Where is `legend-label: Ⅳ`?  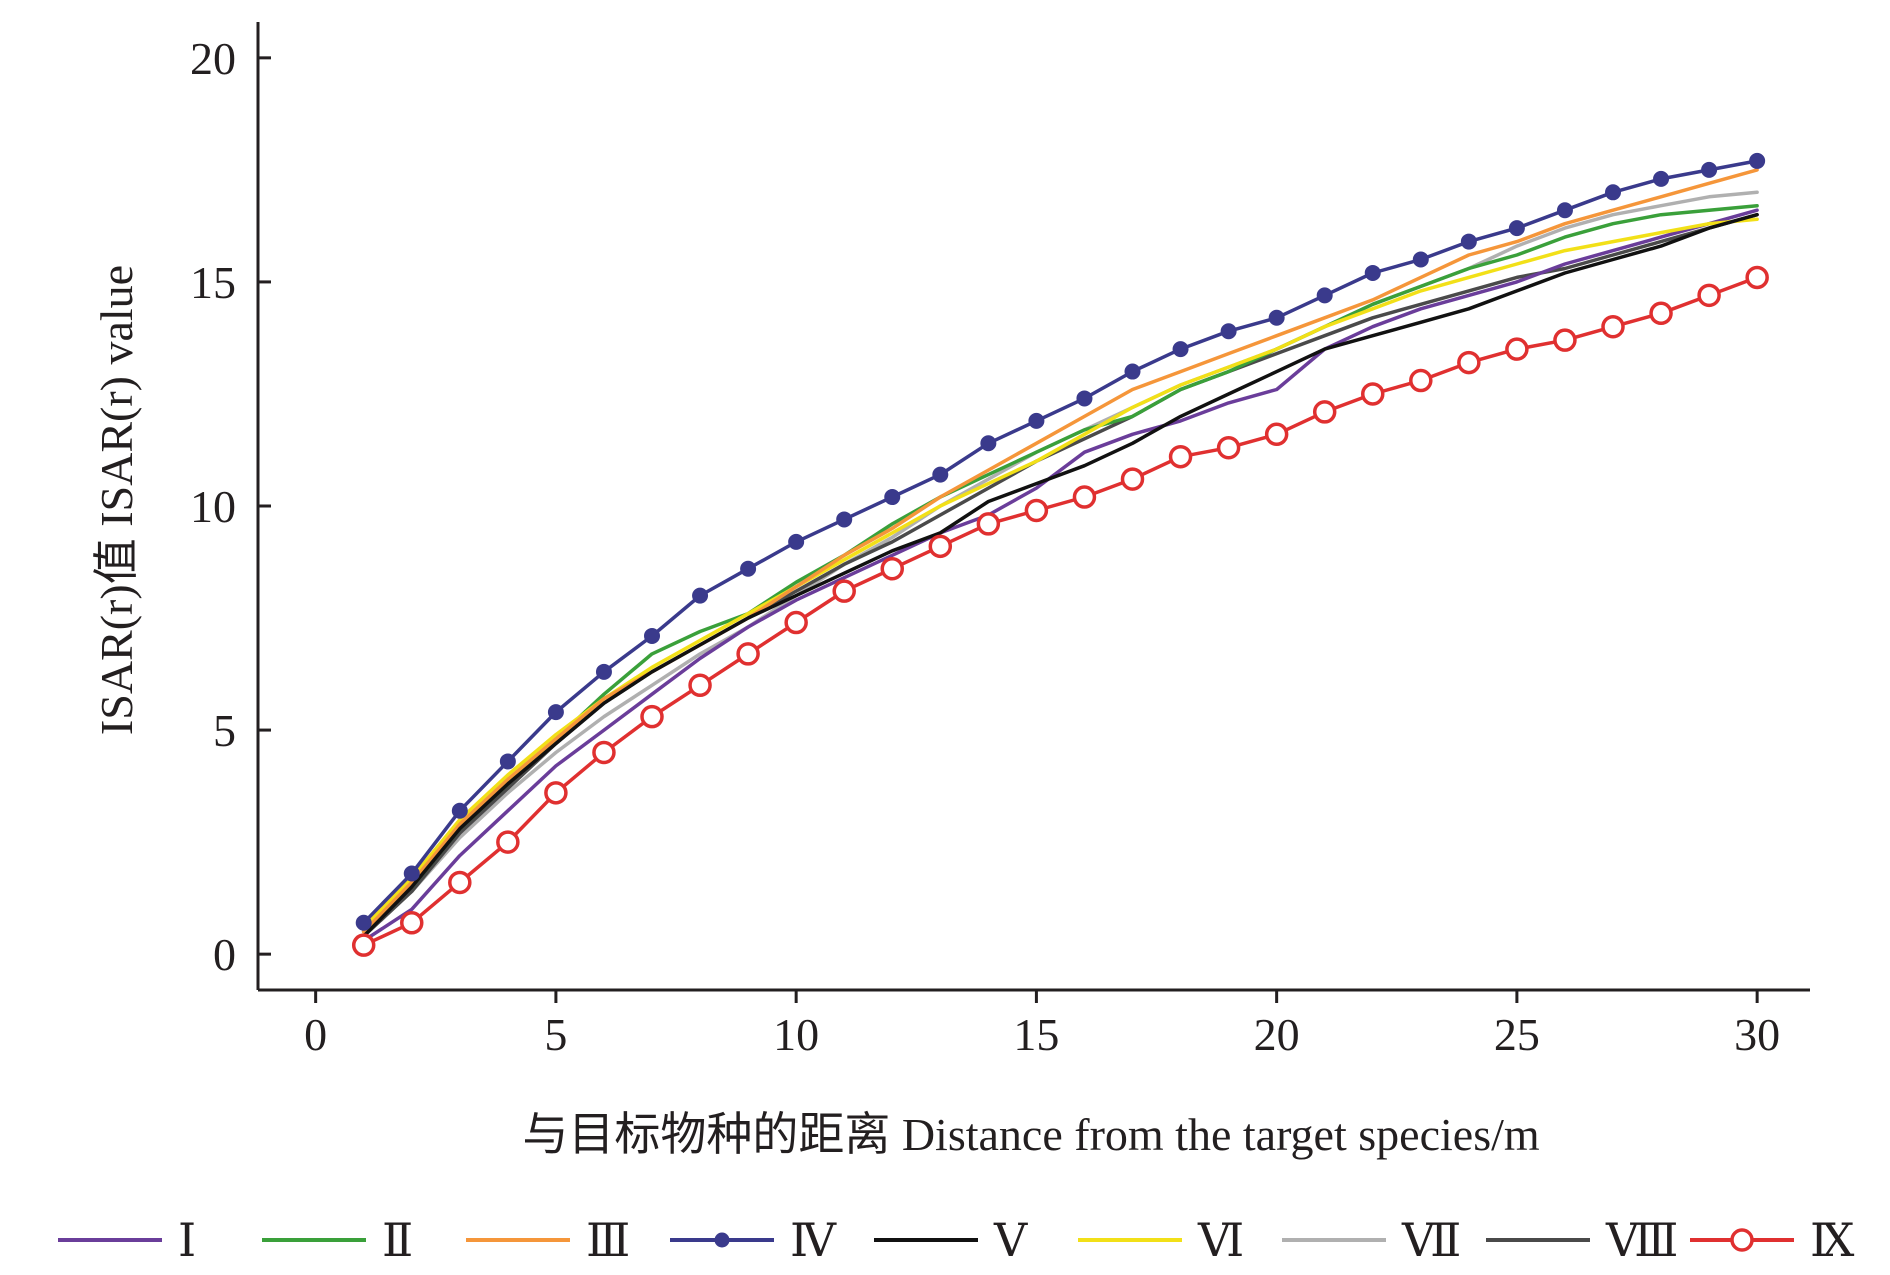
legend-label: Ⅳ is located at coordinates (813, 1240).